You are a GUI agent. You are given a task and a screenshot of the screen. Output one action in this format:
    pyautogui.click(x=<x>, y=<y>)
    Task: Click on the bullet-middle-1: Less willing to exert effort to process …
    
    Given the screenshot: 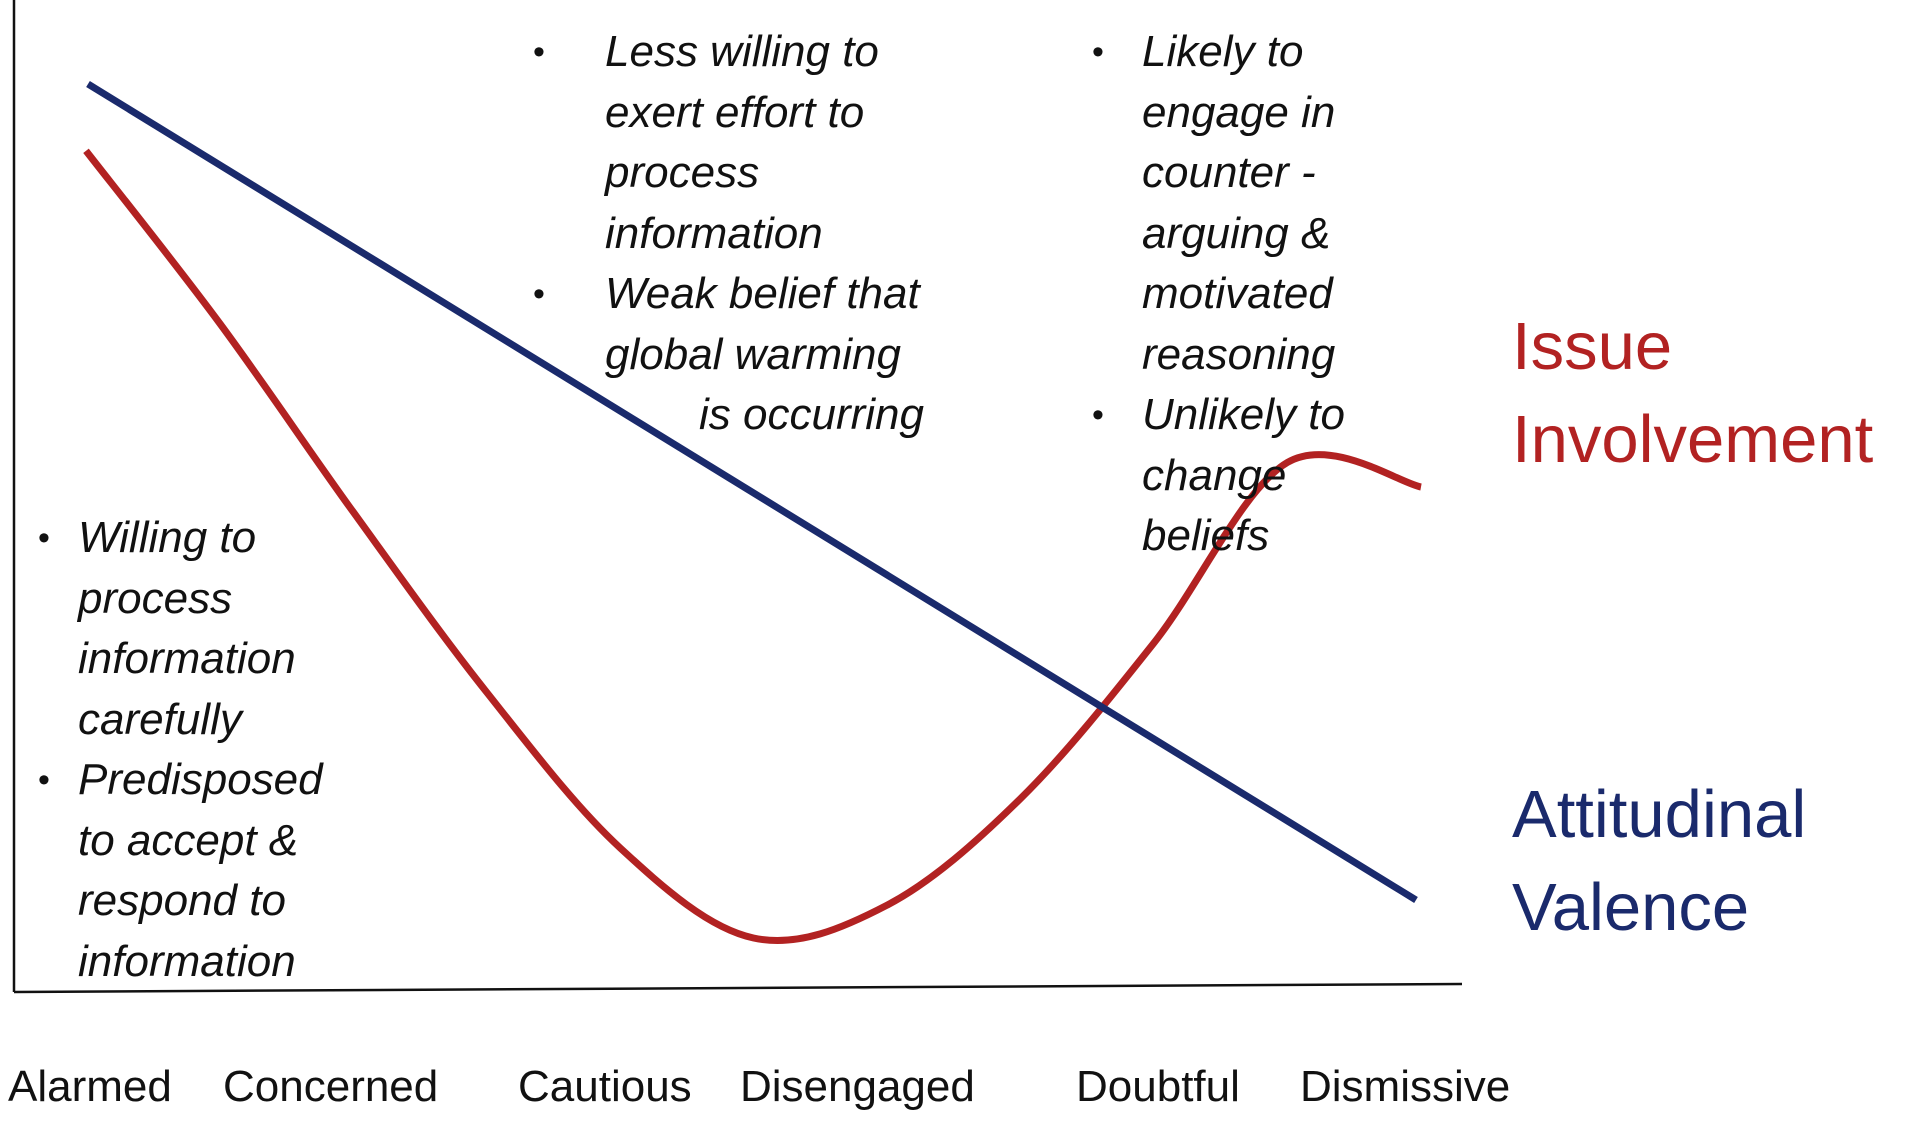 What is the action you would take?
    pyautogui.click(x=773, y=143)
    